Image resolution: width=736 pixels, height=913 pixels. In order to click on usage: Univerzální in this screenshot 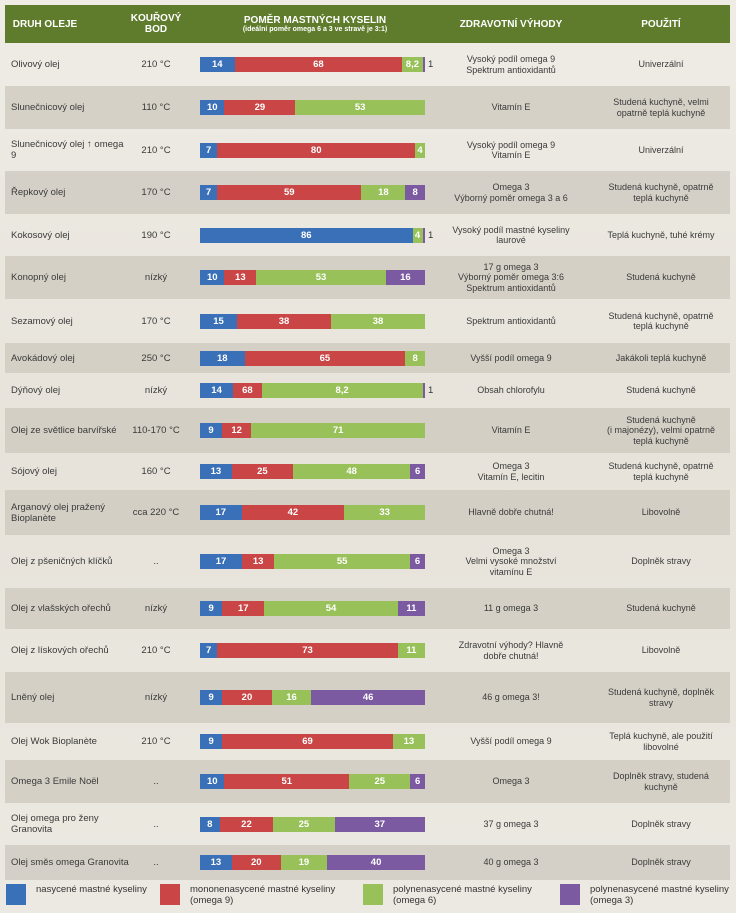, I will do `click(661, 64)`.